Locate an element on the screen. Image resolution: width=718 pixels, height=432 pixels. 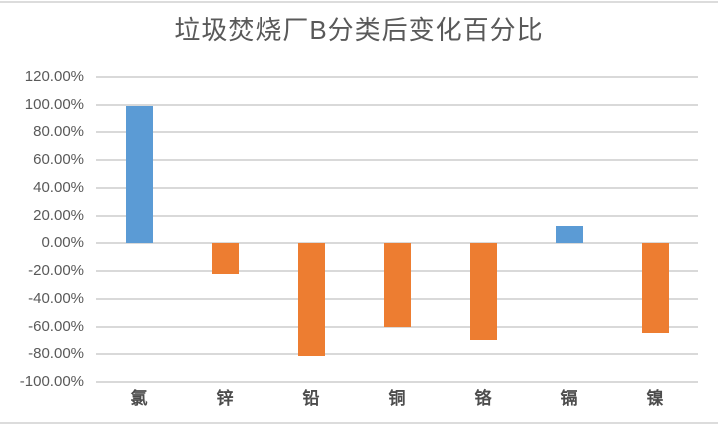
x-axis: 氯锌铅铜铬镉镍 is located at coordinates (397, 400).